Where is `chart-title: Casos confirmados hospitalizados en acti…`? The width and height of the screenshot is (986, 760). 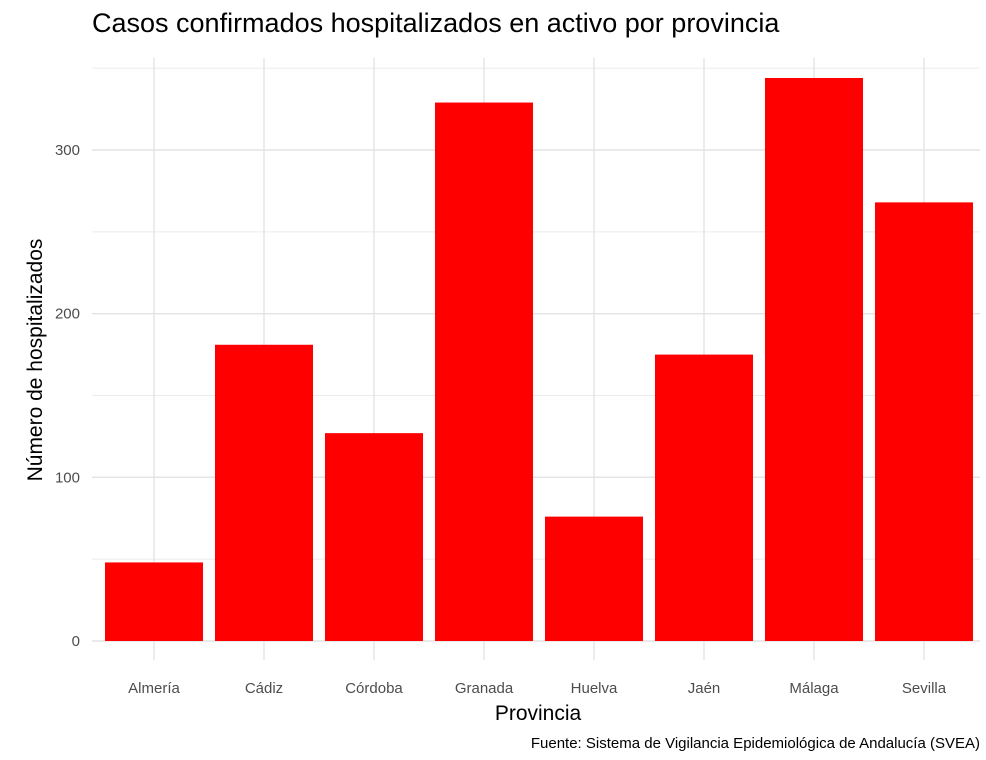
chart-title: Casos confirmados hospitalizados en acti… is located at coordinates (436, 23).